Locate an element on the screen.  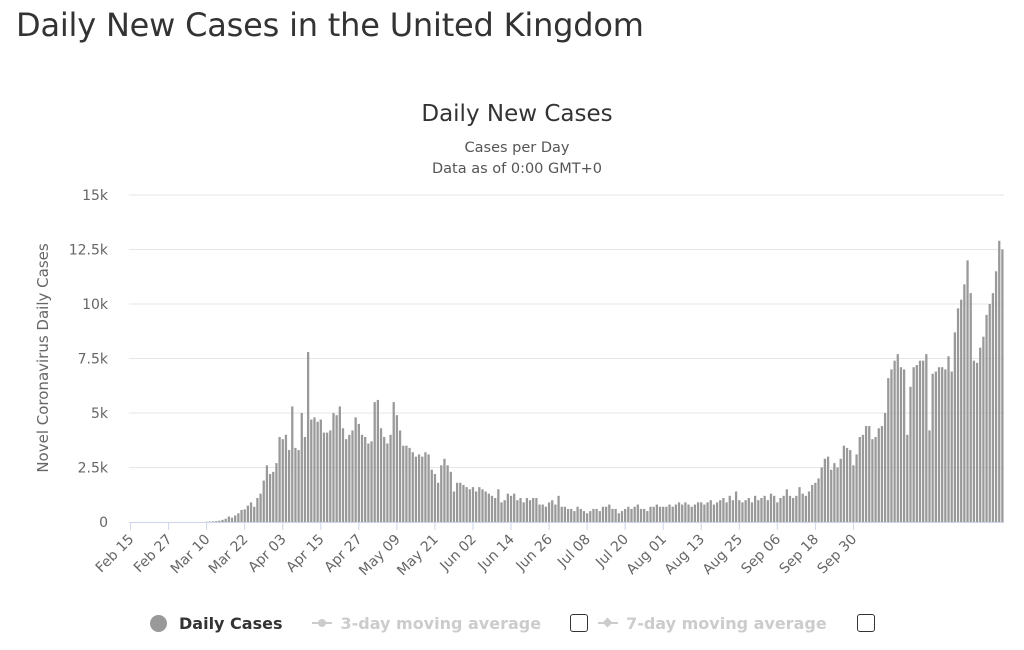
x-tick-label: Feb 27 is located at coordinates (153, 554).